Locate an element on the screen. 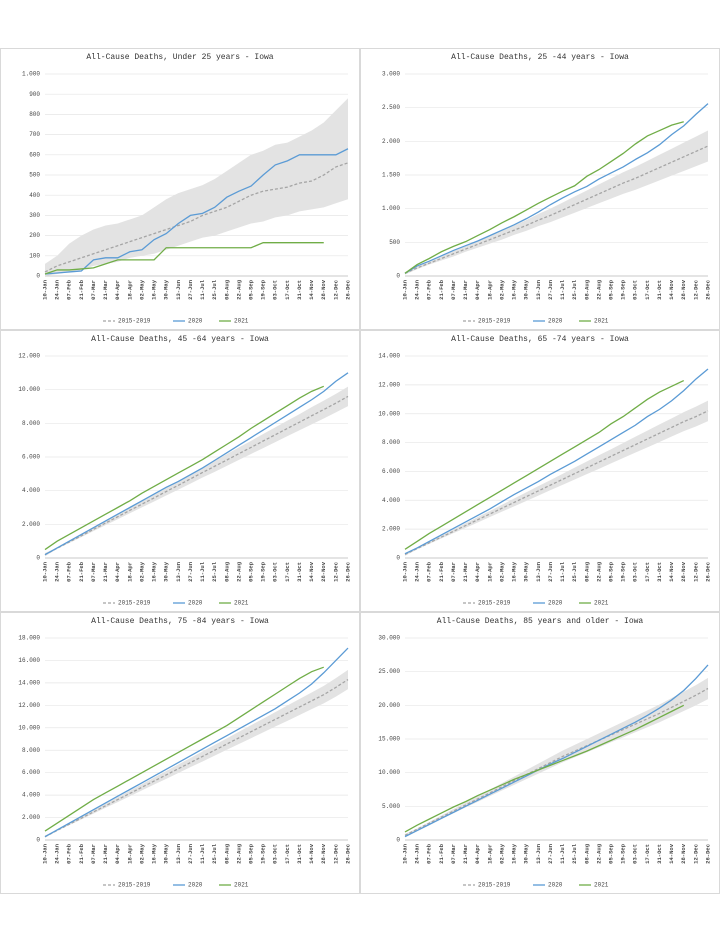 The width and height of the screenshot is (720, 950). y-tick-label: 2.500 is located at coordinates (391, 107).